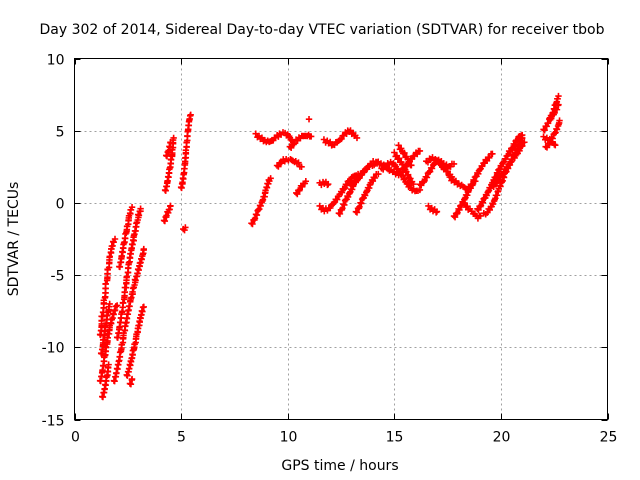  I want to click on x-tick-label: 20, so click(502, 438).